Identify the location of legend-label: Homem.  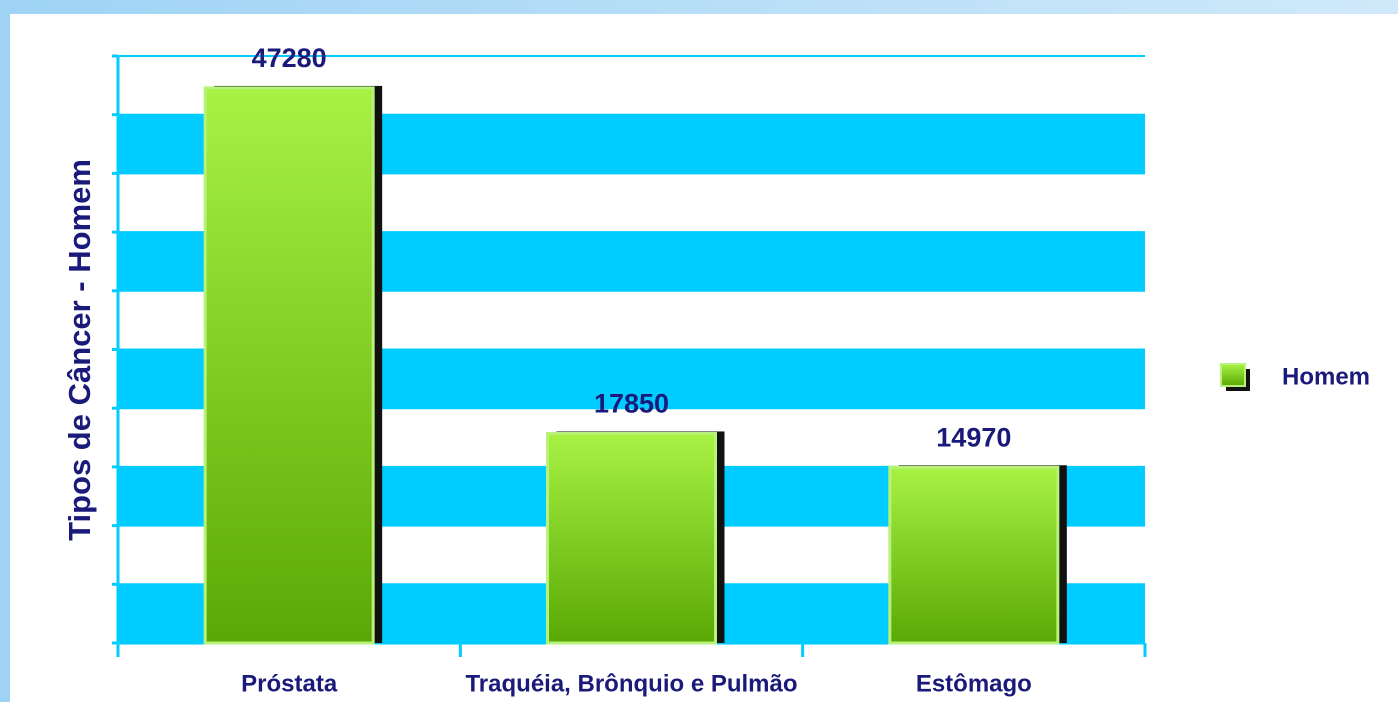
(1326, 376).